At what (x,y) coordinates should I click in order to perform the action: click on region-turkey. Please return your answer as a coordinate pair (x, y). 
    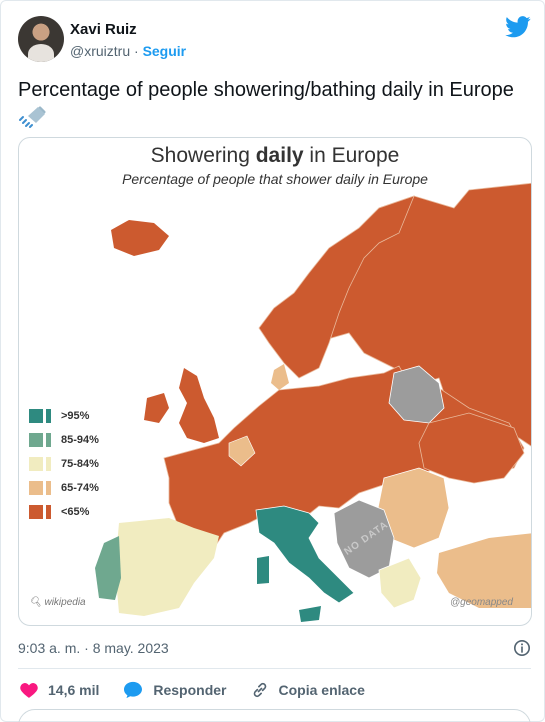
    Looking at the image, I should click on (484, 570).